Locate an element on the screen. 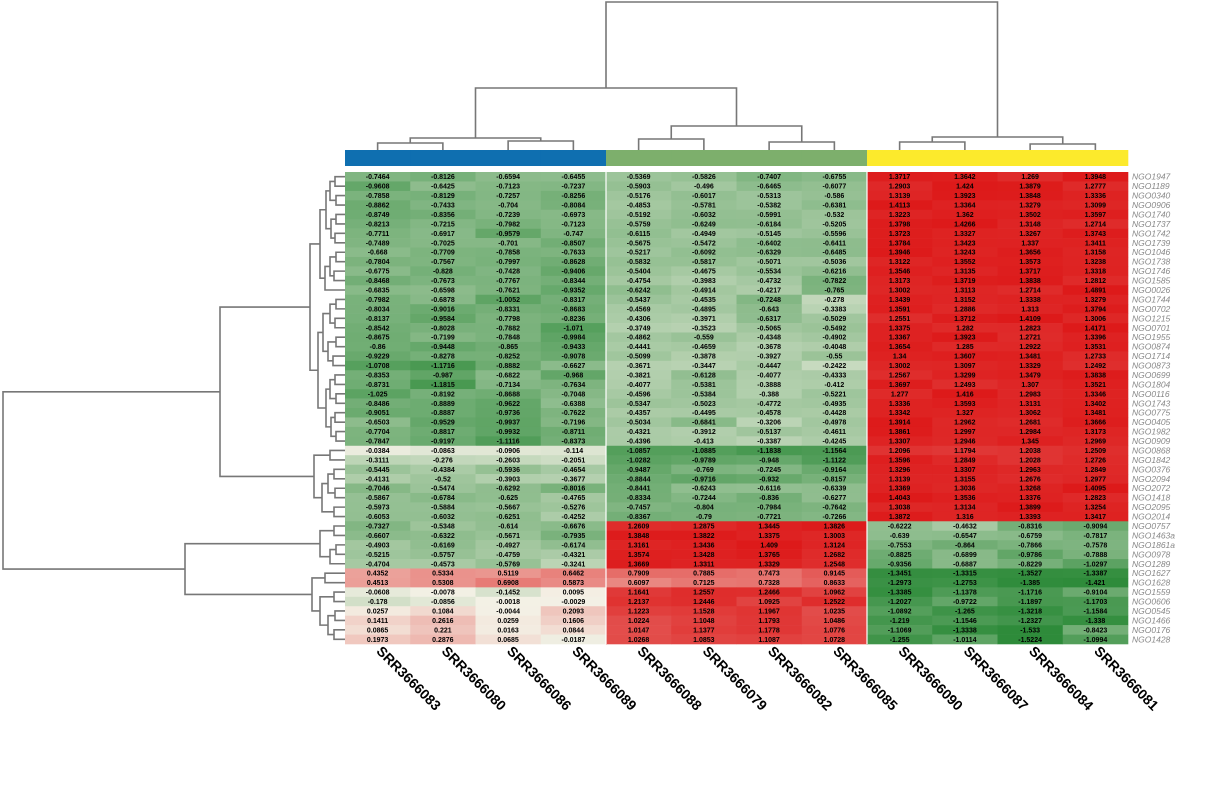  cell-value: -0.79 is located at coordinates (704, 517).